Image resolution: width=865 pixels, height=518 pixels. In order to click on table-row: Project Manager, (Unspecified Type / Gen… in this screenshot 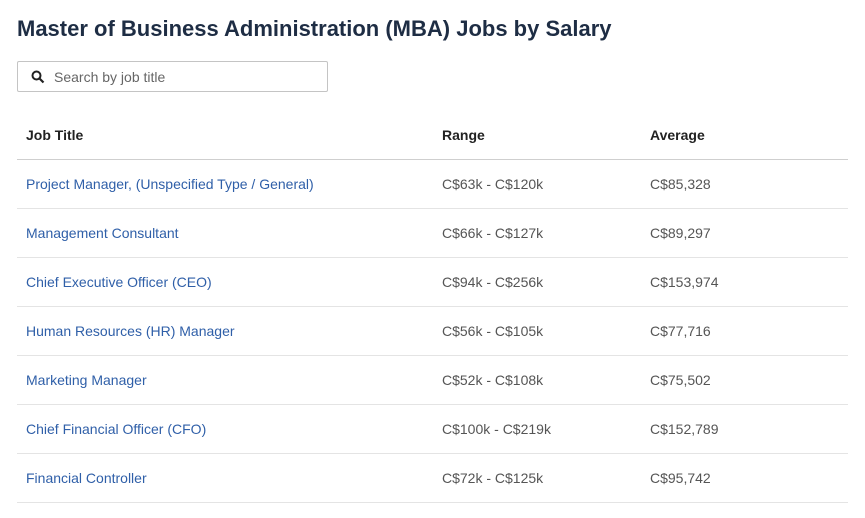, I will do `click(432, 184)`.